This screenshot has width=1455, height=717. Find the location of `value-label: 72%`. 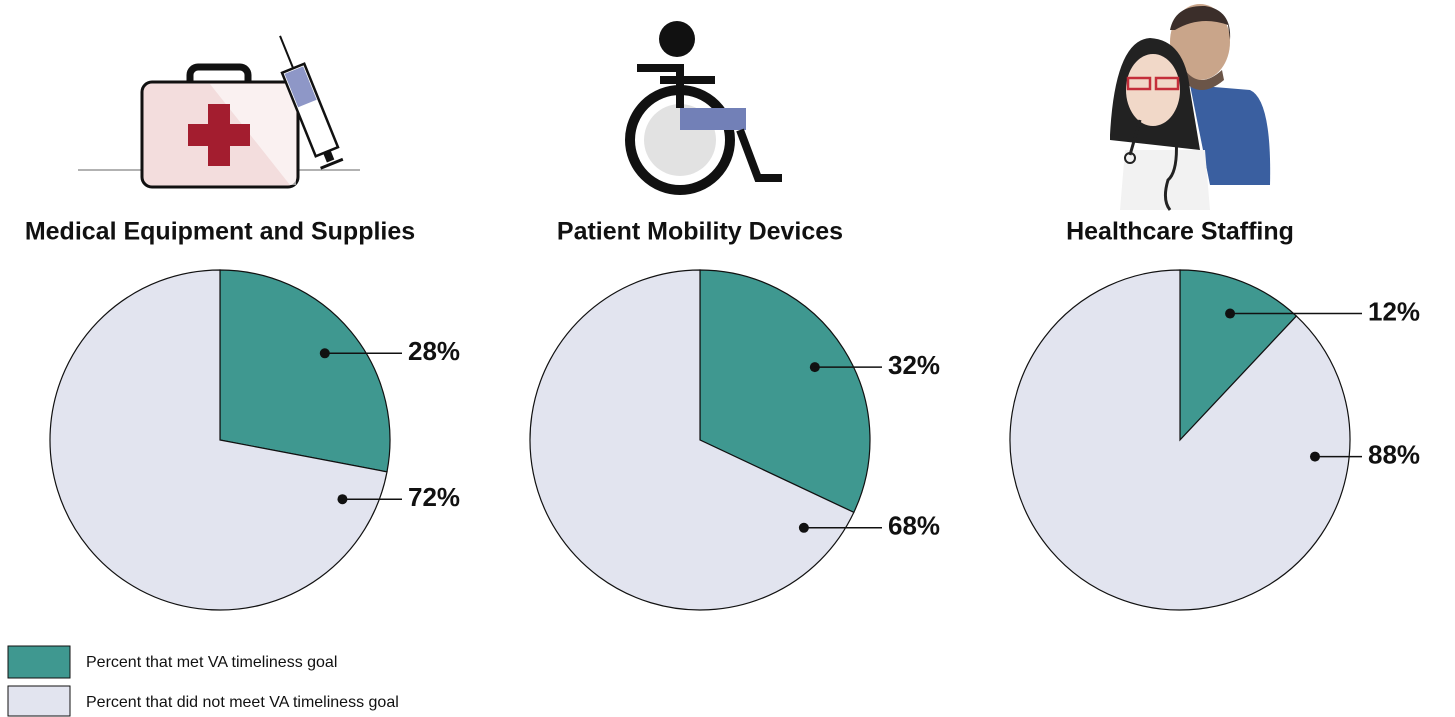

value-label: 72% is located at coordinates (434, 497).